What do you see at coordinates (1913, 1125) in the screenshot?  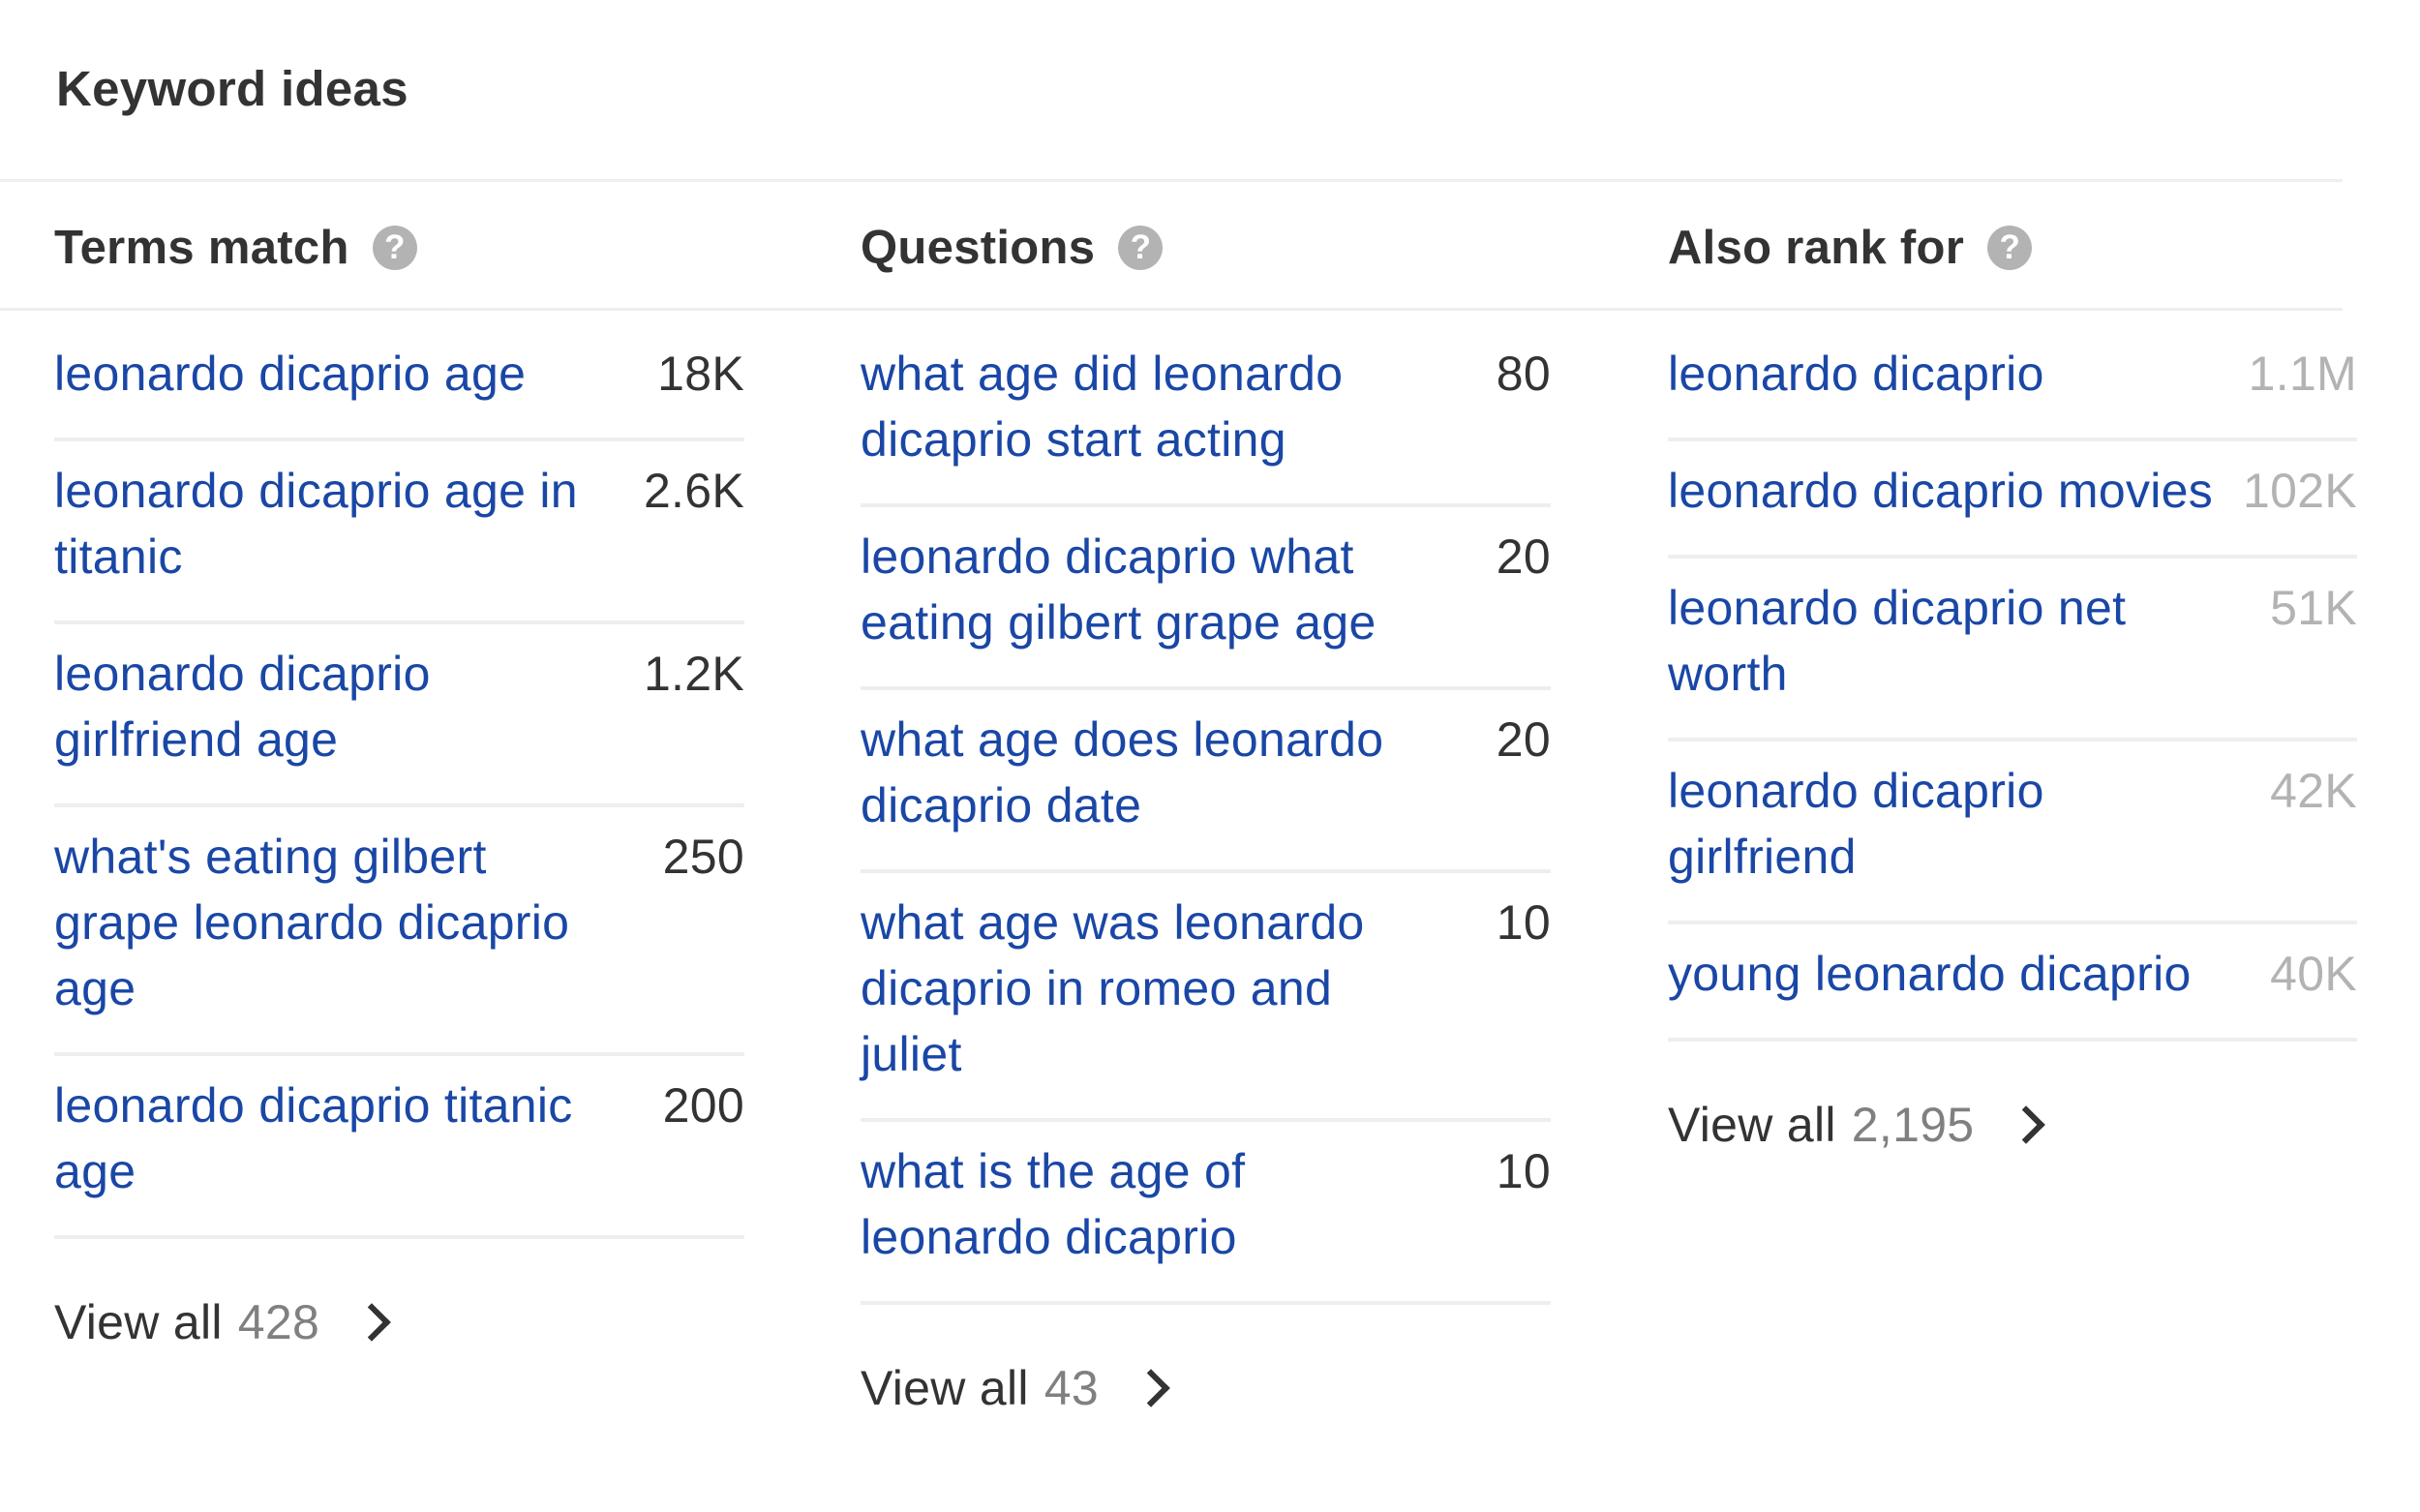 I see `view-all-count: 2,195` at bounding box center [1913, 1125].